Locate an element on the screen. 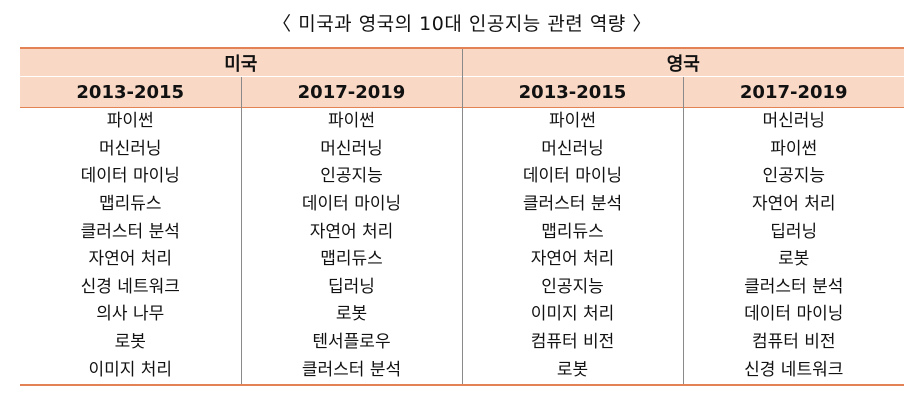  country-header-row: 미국 영국 is located at coordinates (462, 62).